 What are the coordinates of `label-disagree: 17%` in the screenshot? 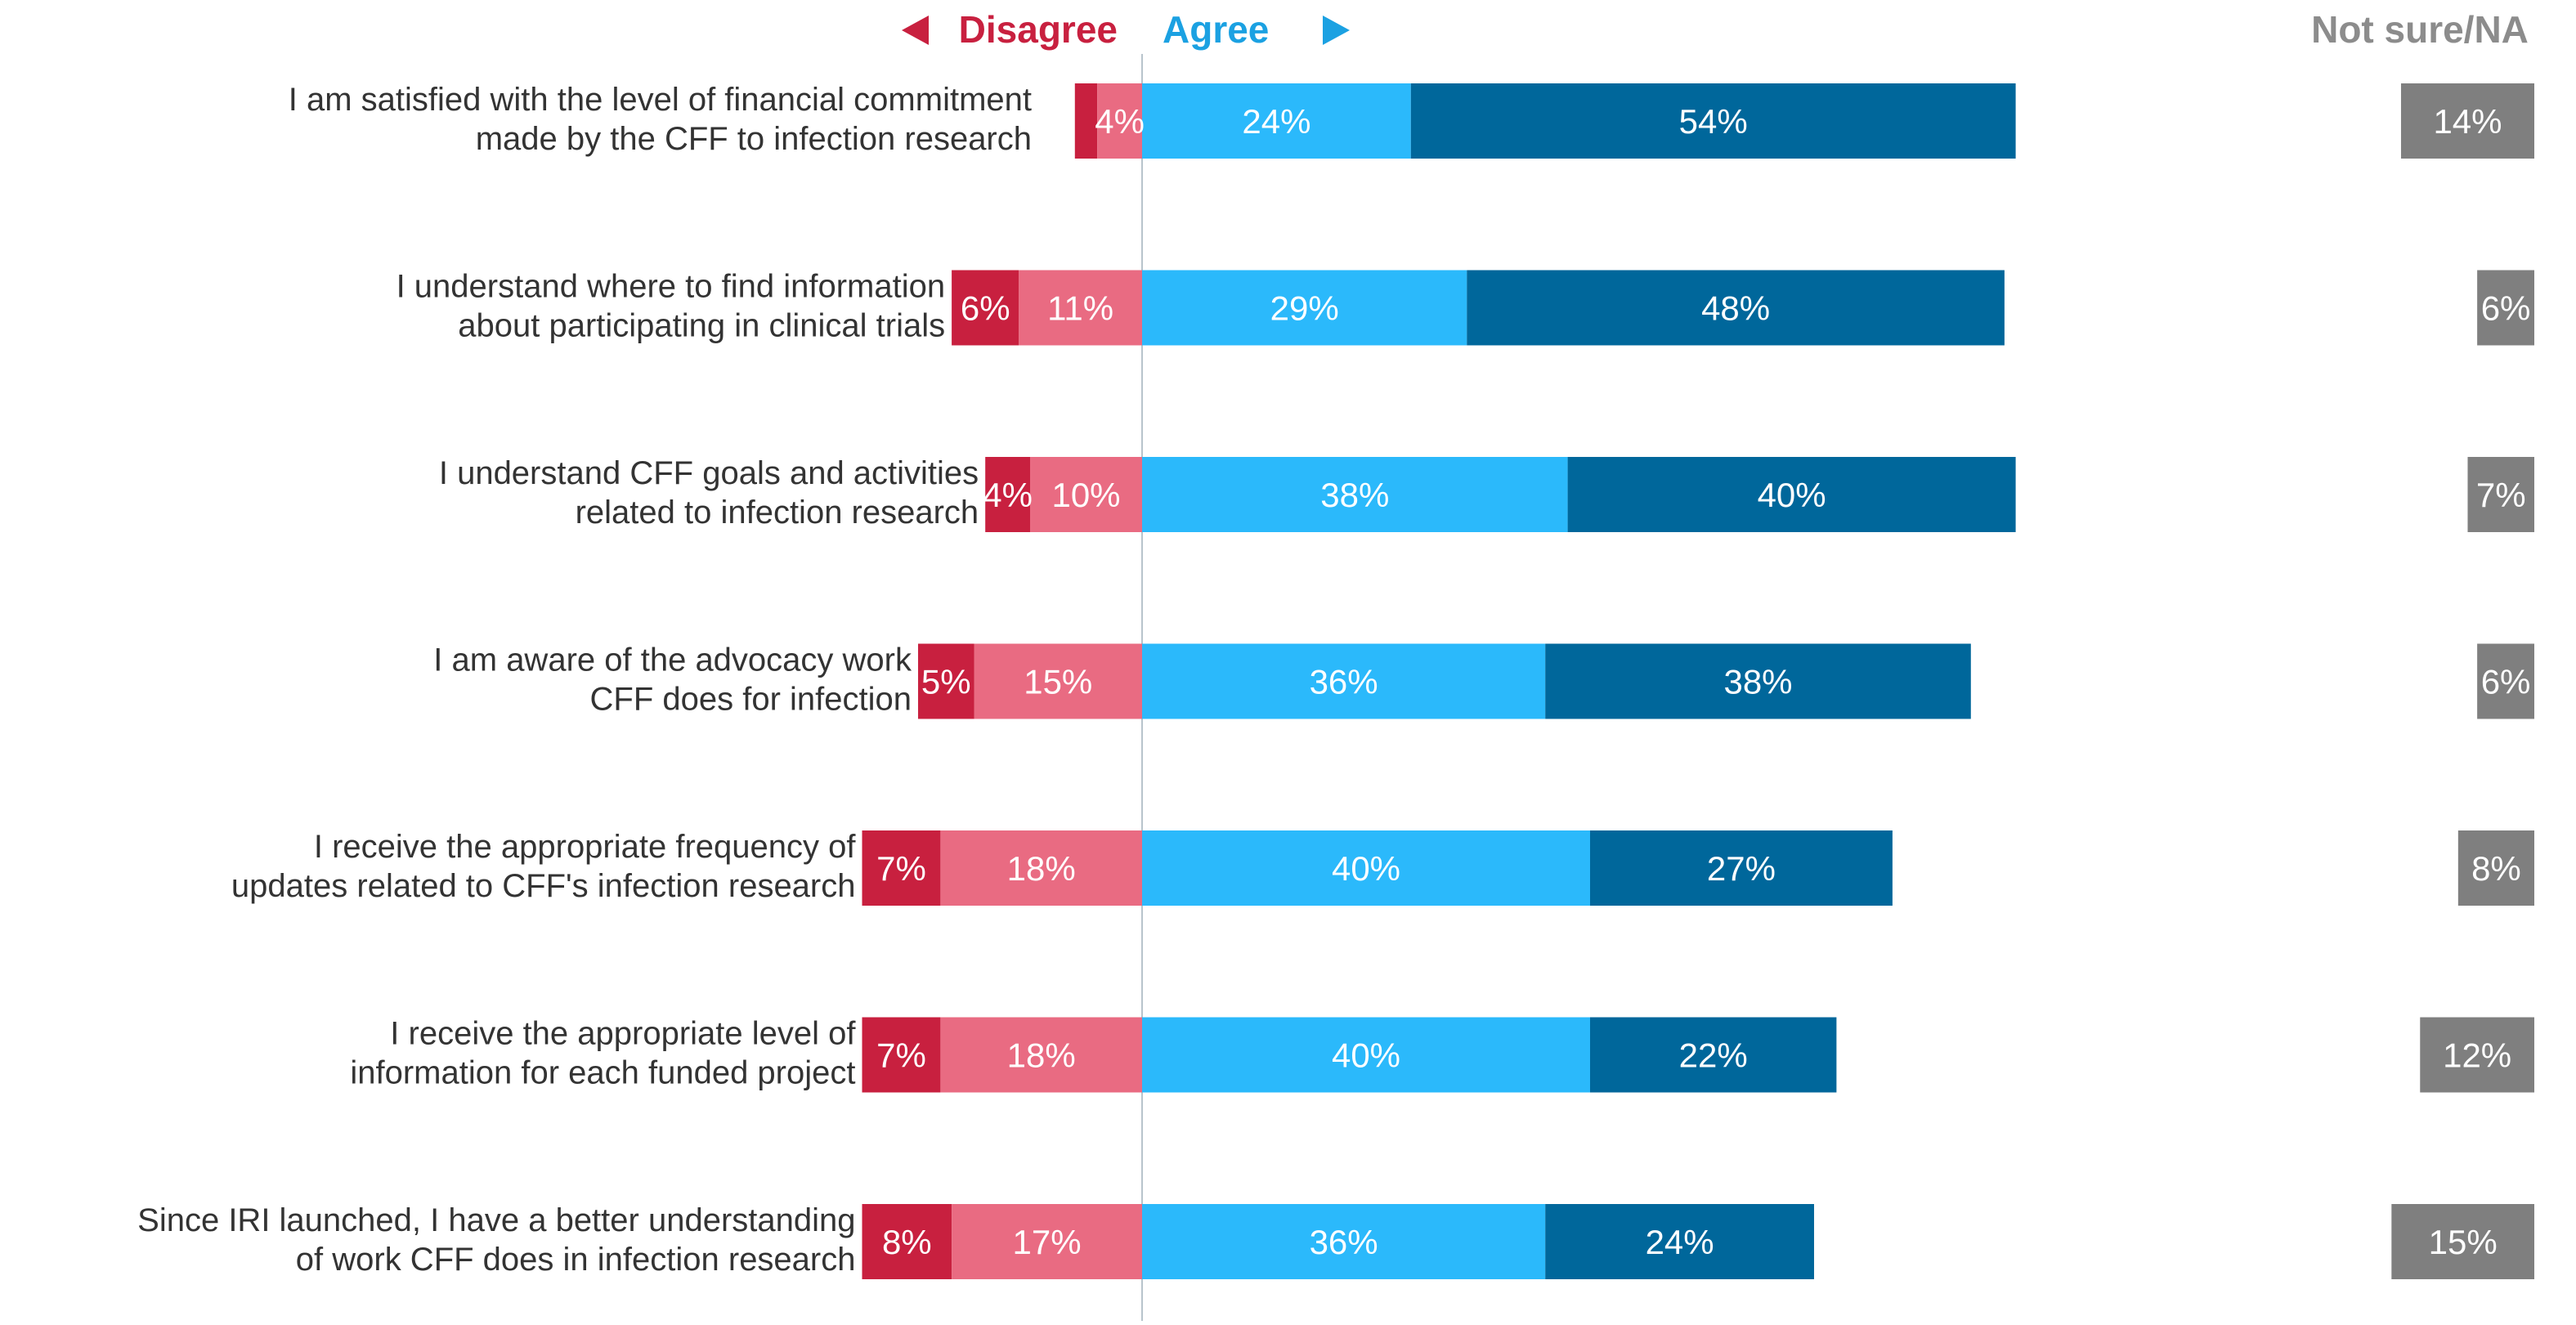 It's located at (1048, 1242).